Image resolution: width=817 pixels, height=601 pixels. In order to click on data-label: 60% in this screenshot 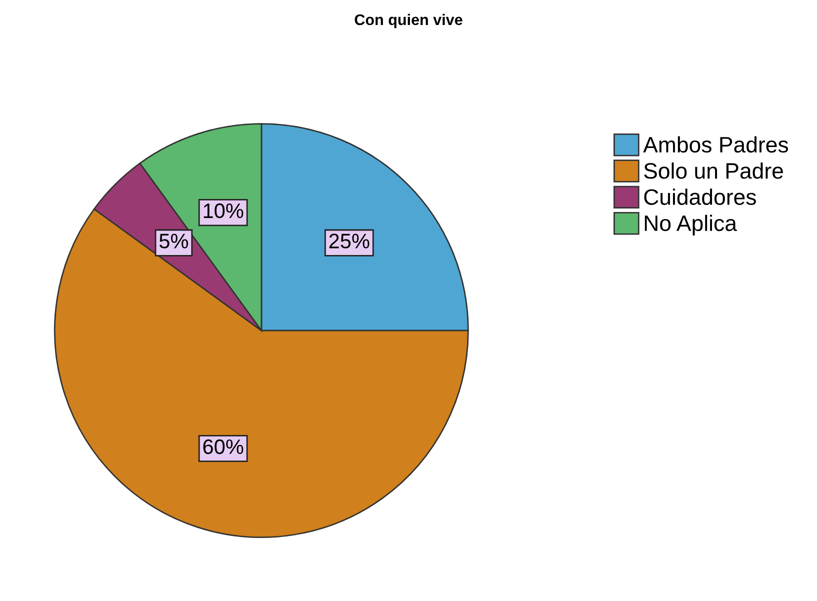, I will do `click(223, 446)`.